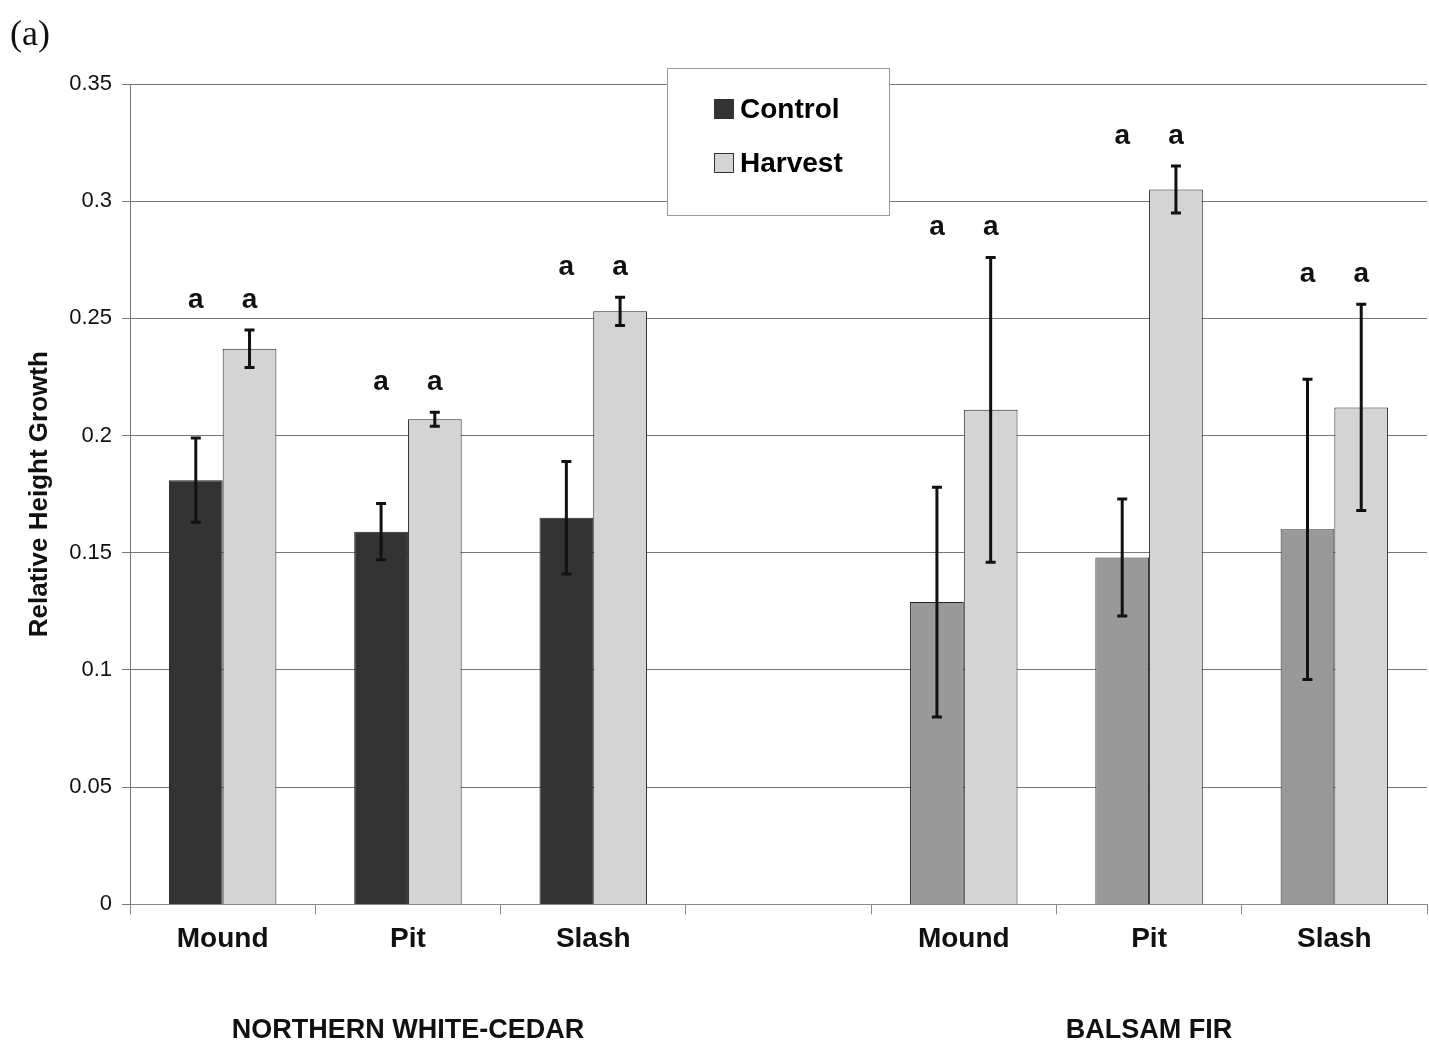 The image size is (1429, 1044). What do you see at coordinates (91, 786) in the screenshot?
I see `y-tick-label: 0.05` at bounding box center [91, 786].